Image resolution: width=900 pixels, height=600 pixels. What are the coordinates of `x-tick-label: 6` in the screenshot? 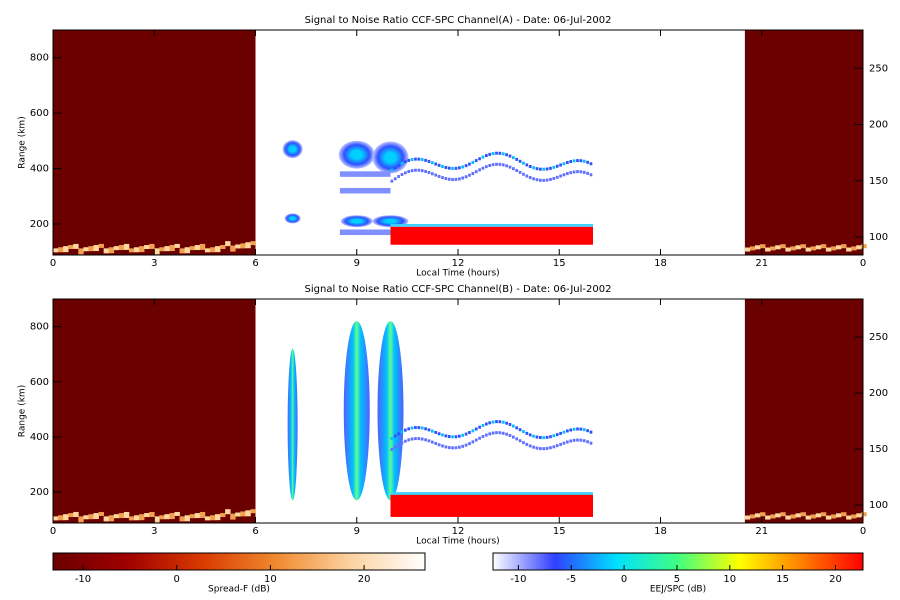 It's located at (255, 263).